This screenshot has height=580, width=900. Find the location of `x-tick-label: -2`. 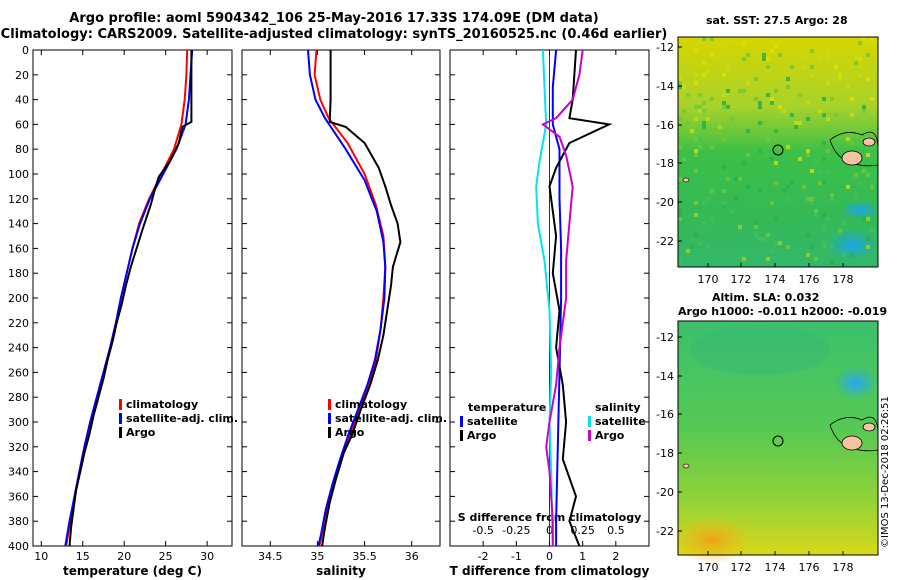

x-tick-label: -2 is located at coordinates (483, 556).